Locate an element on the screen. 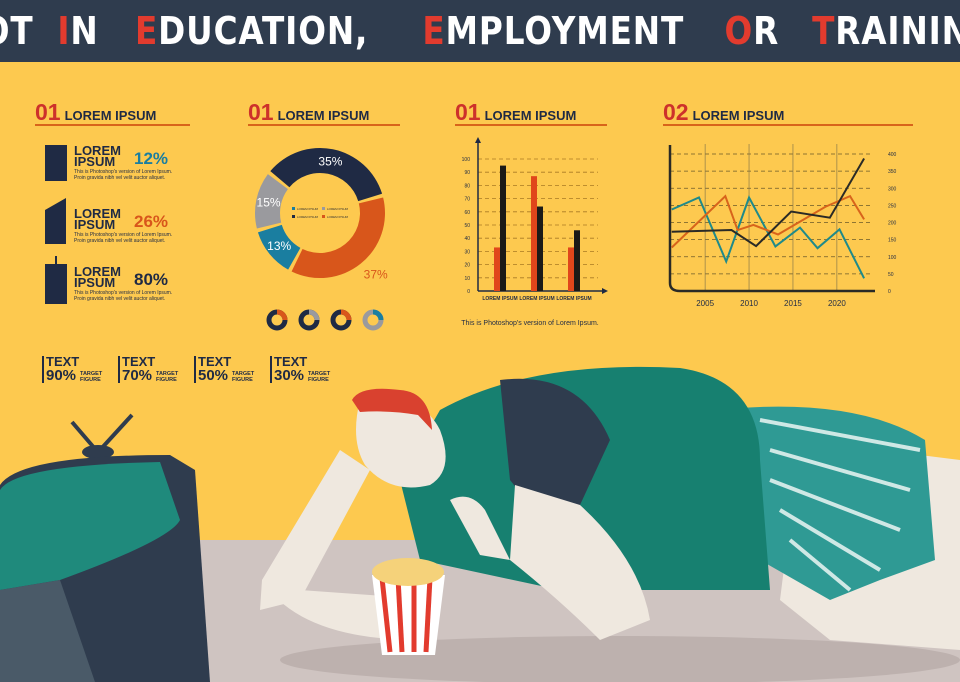 The width and height of the screenshot is (960, 682). target-stat: TEXT 70% TARGET FIGURE is located at coordinates (148, 369).